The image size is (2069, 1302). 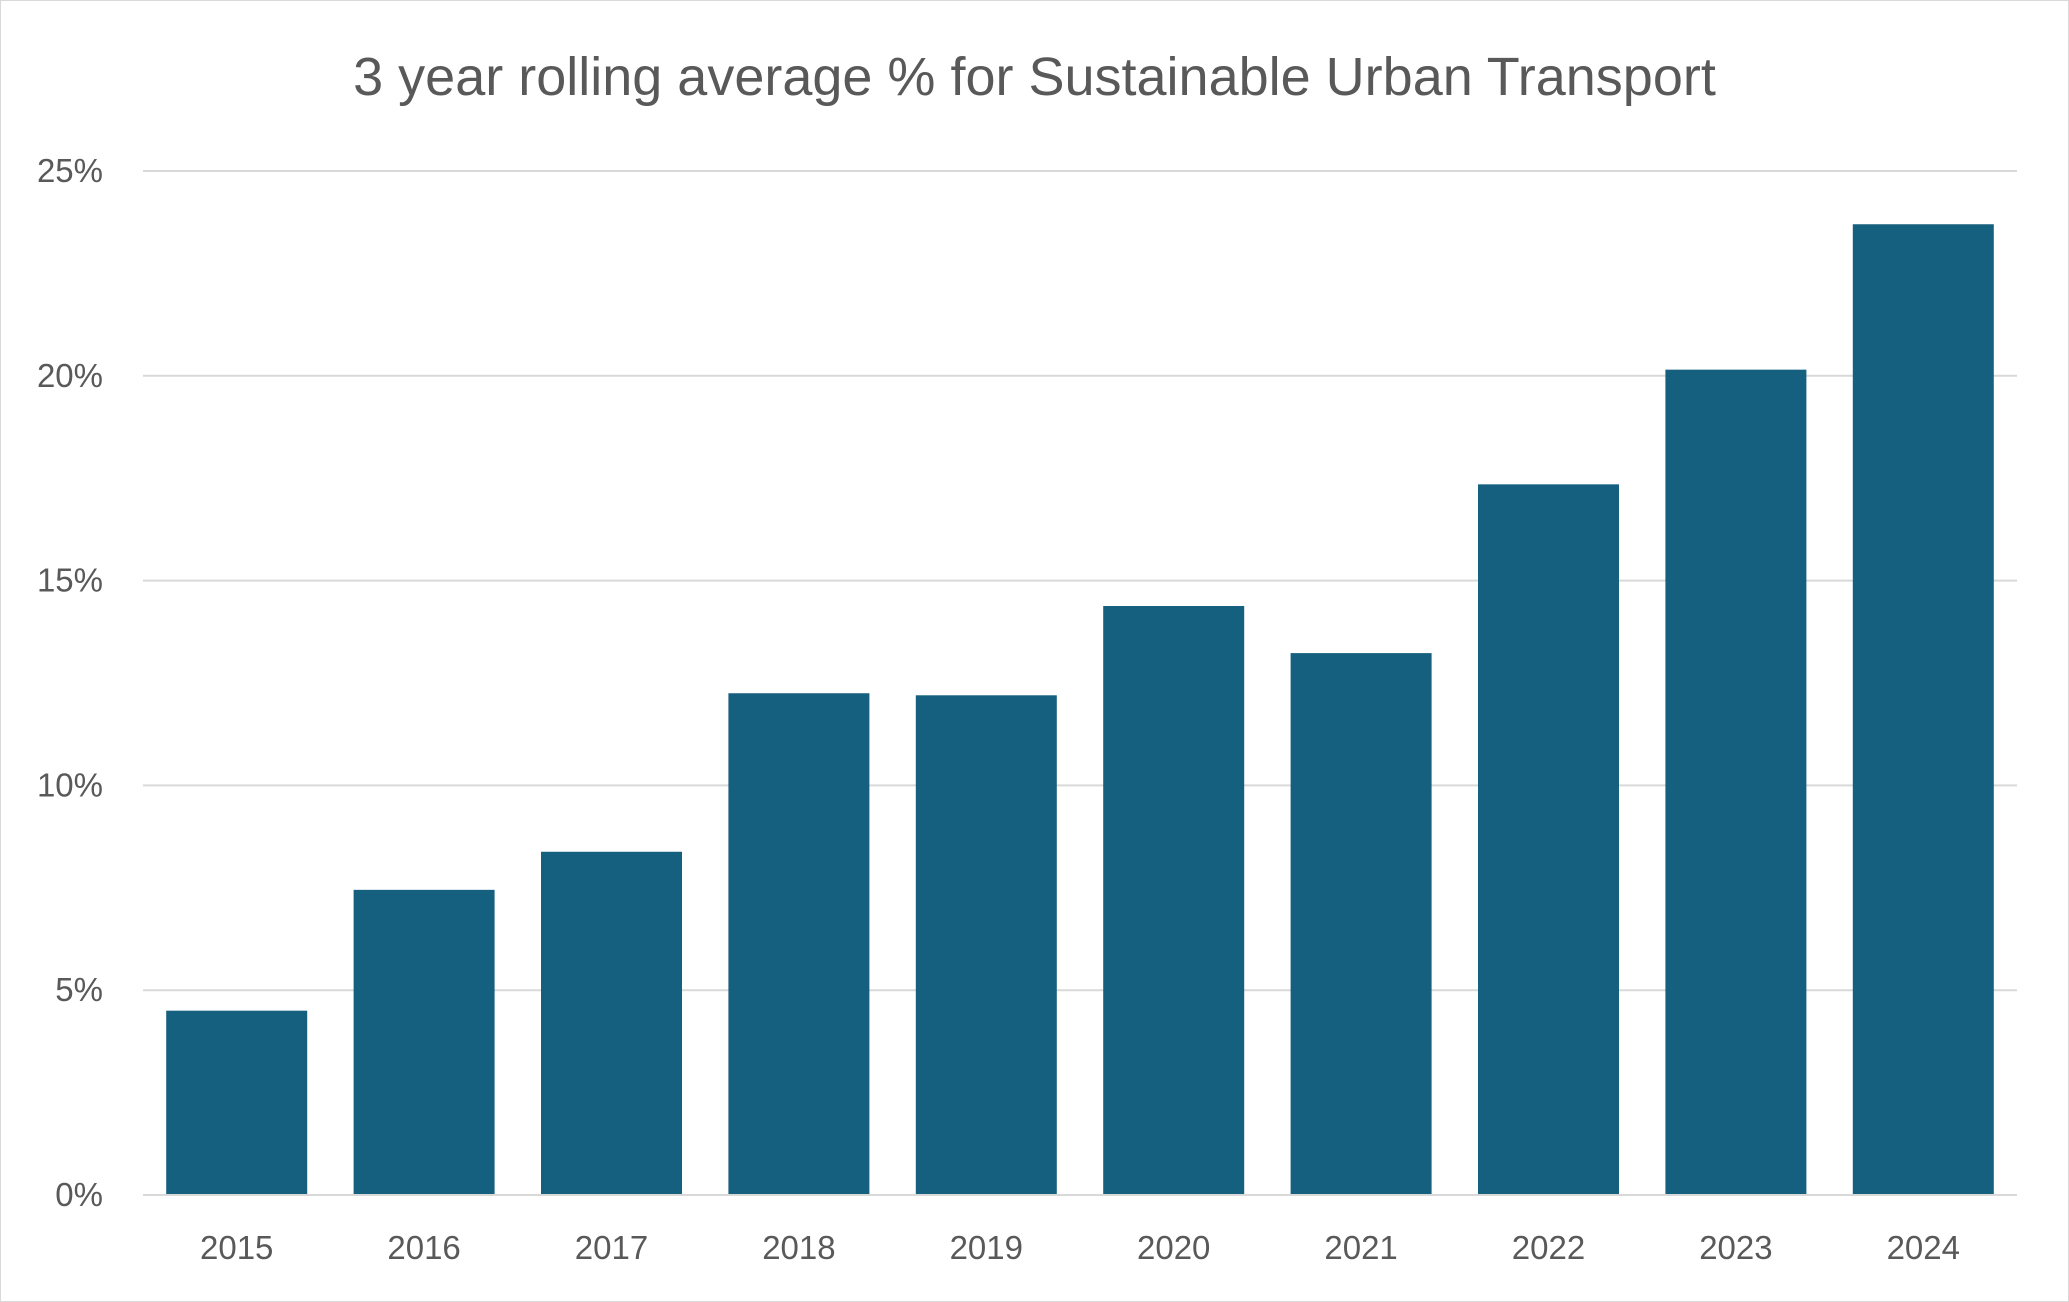 What do you see at coordinates (986, 1247) in the screenshot?
I see `x-tick-label: 2019` at bounding box center [986, 1247].